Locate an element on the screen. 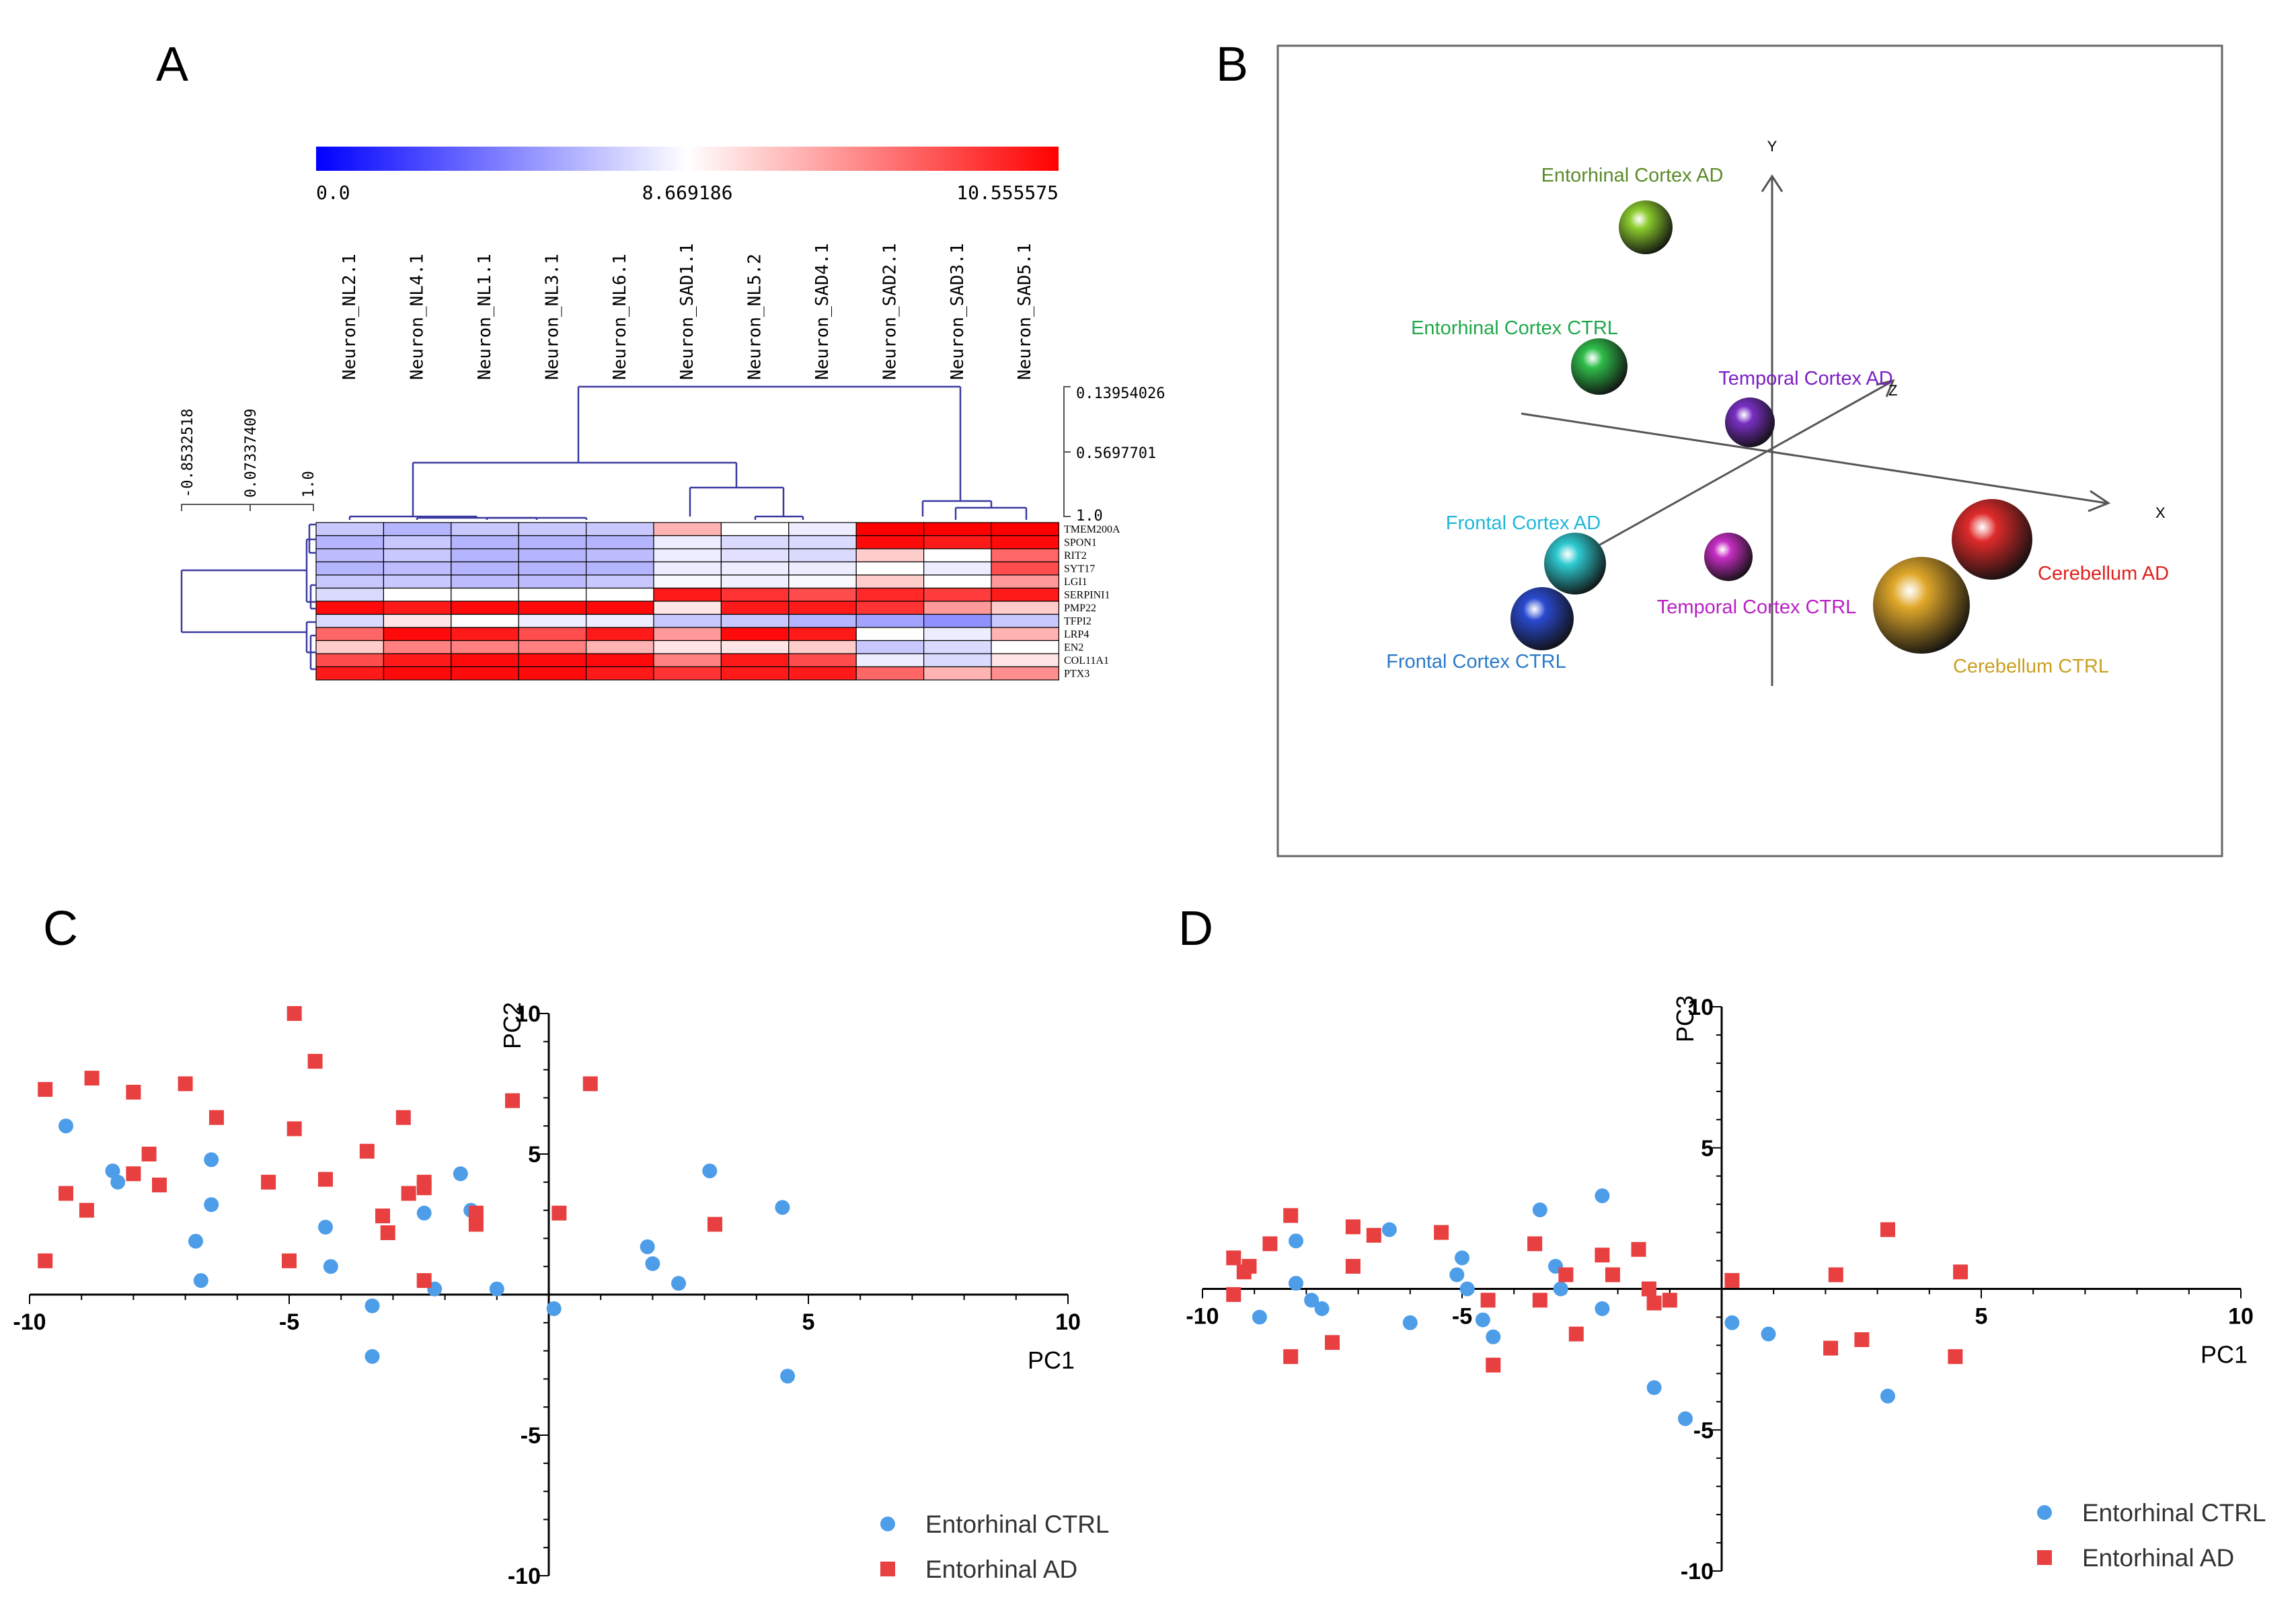  column-scale-label: 0.5697701 is located at coordinates (1116, 453).